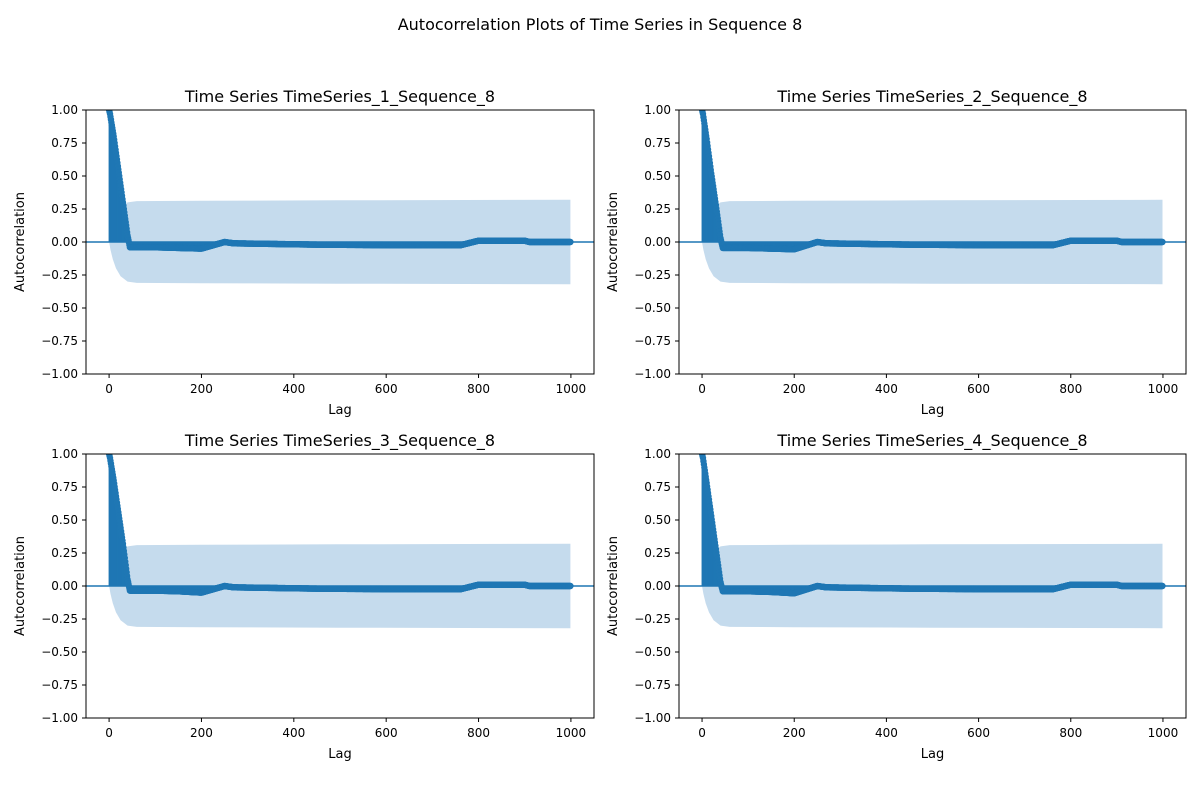  What do you see at coordinates (931, 97) in the screenshot?
I see `subplot-title: Time Series TimeSeries_2_Sequence_8` at bounding box center [931, 97].